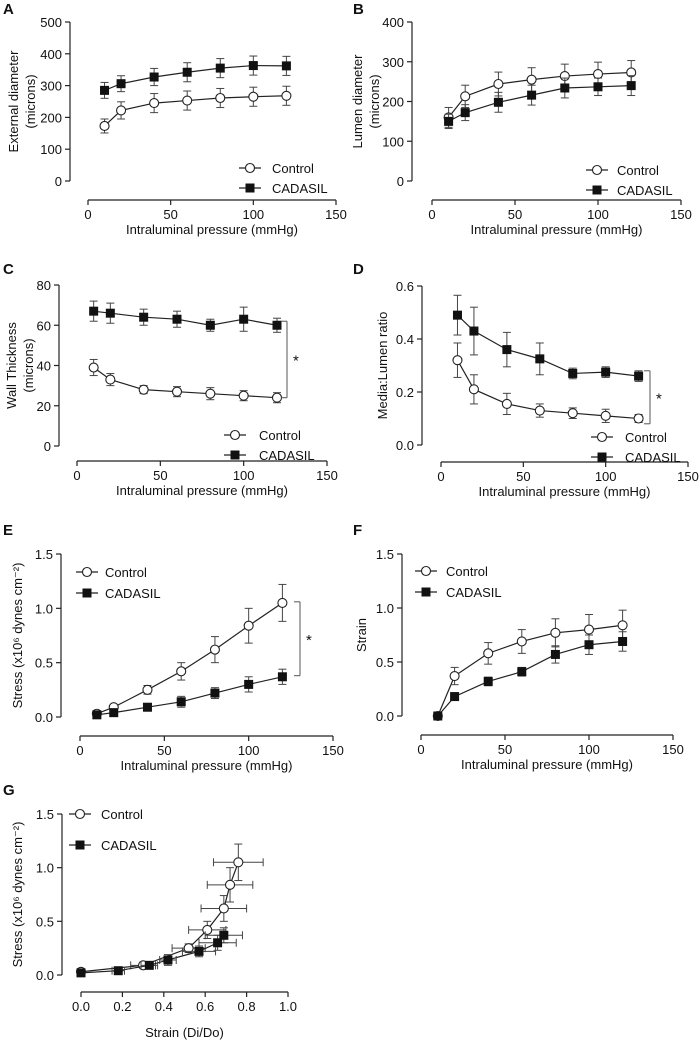  Describe the element at coordinates (598, 214) in the screenshot. I see `x-tick-label: 100` at that location.